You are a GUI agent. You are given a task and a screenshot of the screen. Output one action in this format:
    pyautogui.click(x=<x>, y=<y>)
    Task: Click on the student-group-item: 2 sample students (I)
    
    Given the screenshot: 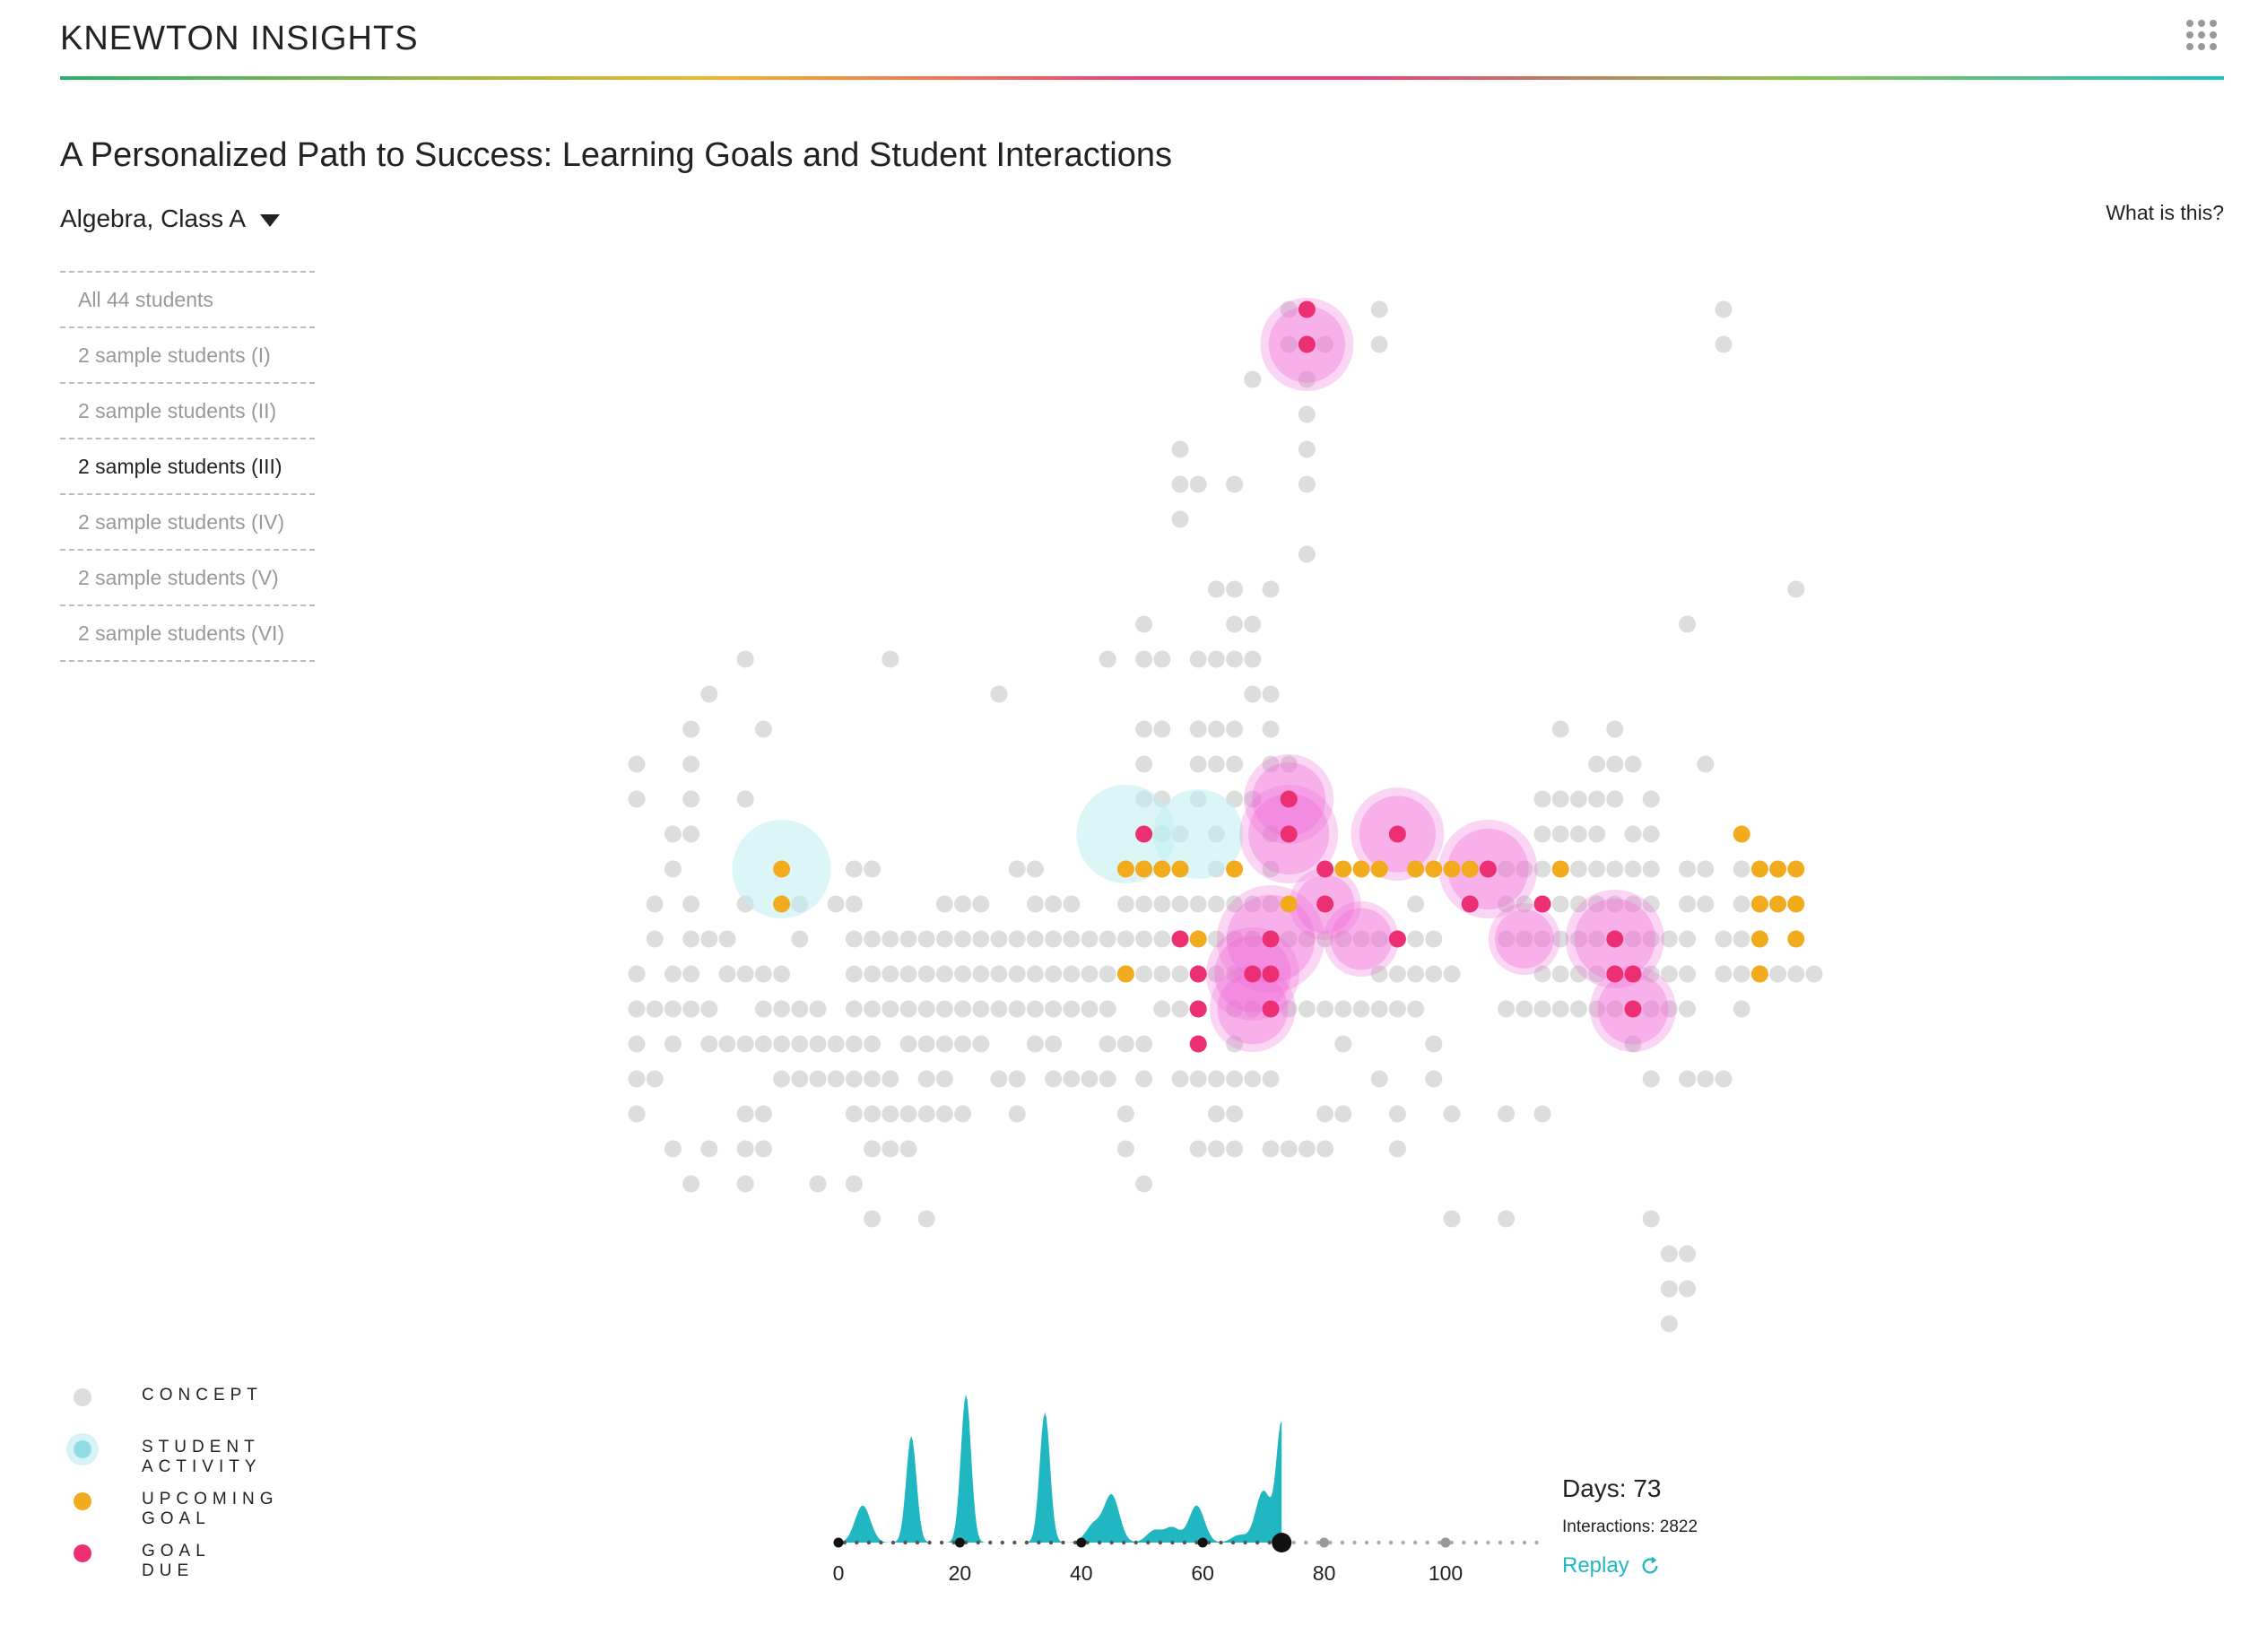 What is the action you would take?
    pyautogui.click(x=187, y=356)
    